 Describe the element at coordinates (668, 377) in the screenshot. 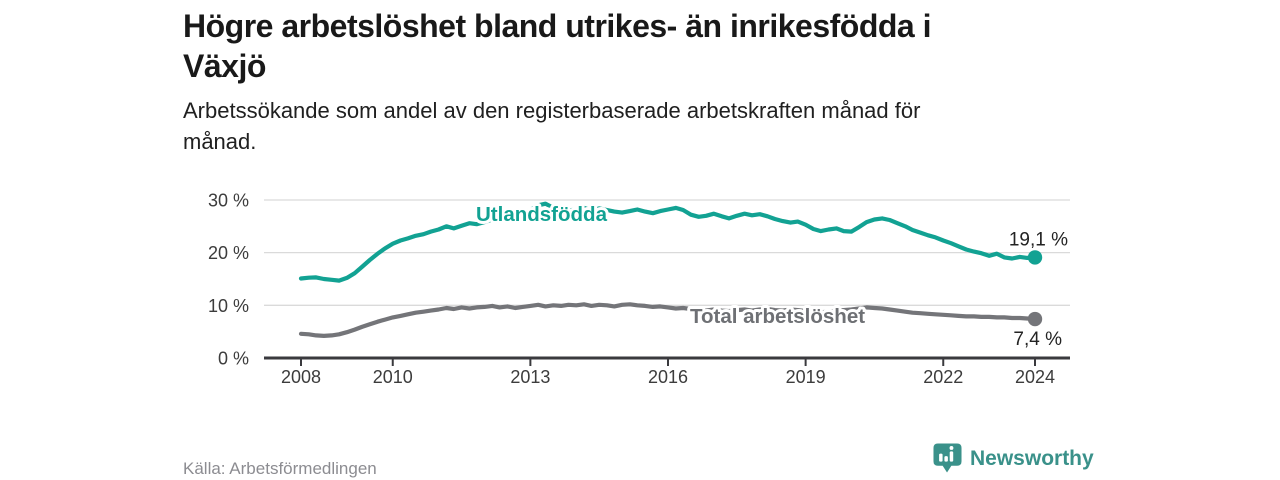

I see `svg-text: 2016` at that location.